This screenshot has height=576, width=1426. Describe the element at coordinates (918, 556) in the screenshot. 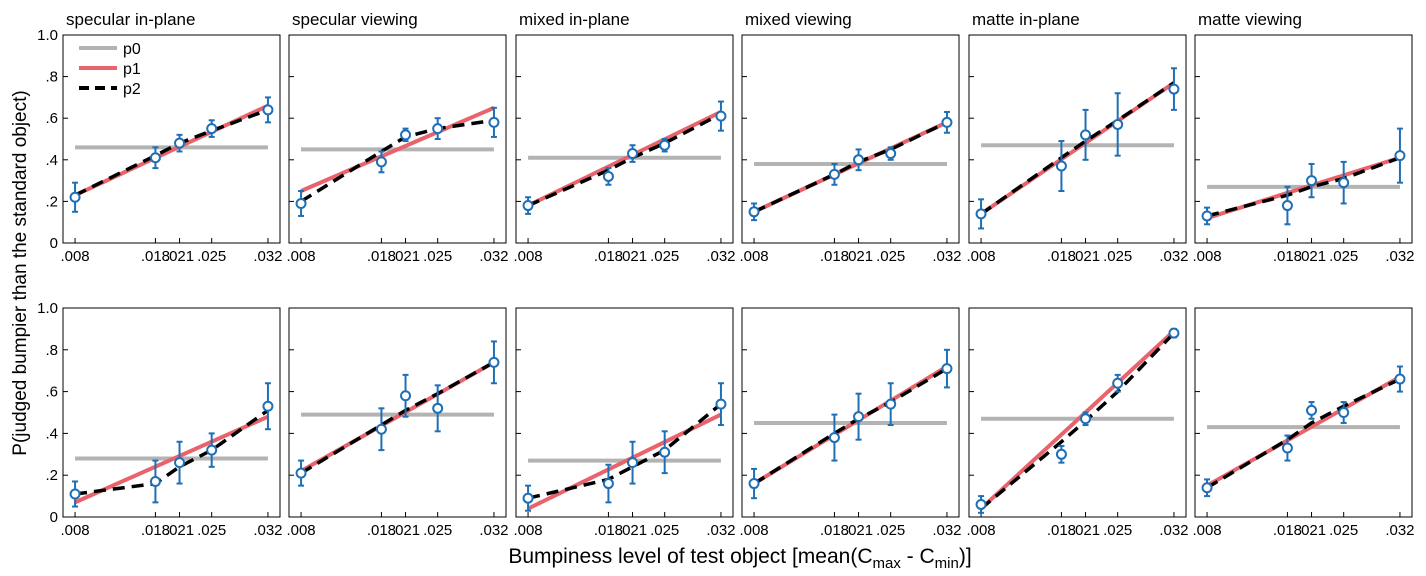

I see `x-axis-label-part: - C` at that location.